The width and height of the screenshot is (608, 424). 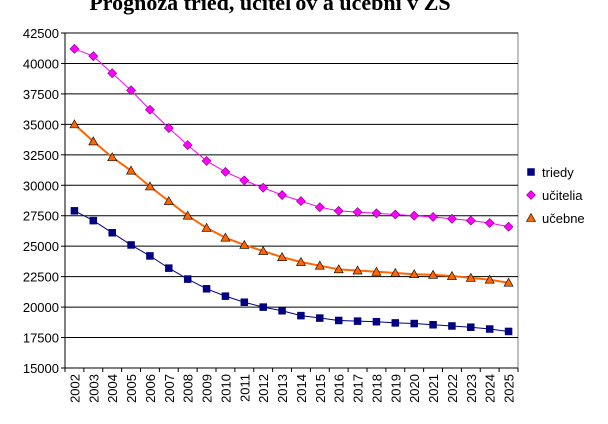 I want to click on x-tick-label: 2003, so click(x=93, y=388).